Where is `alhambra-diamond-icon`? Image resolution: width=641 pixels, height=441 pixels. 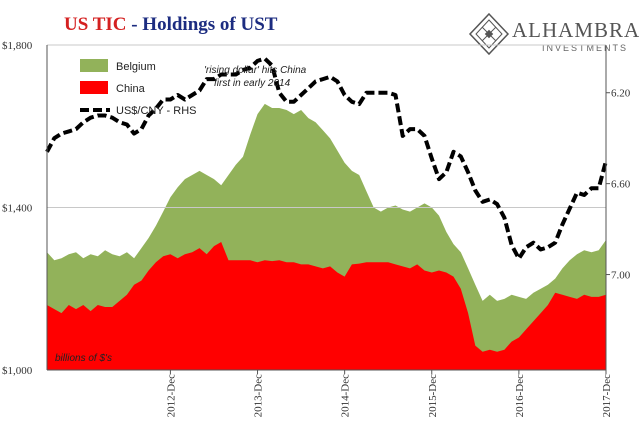 alhambra-diamond-icon is located at coordinates (489, 34).